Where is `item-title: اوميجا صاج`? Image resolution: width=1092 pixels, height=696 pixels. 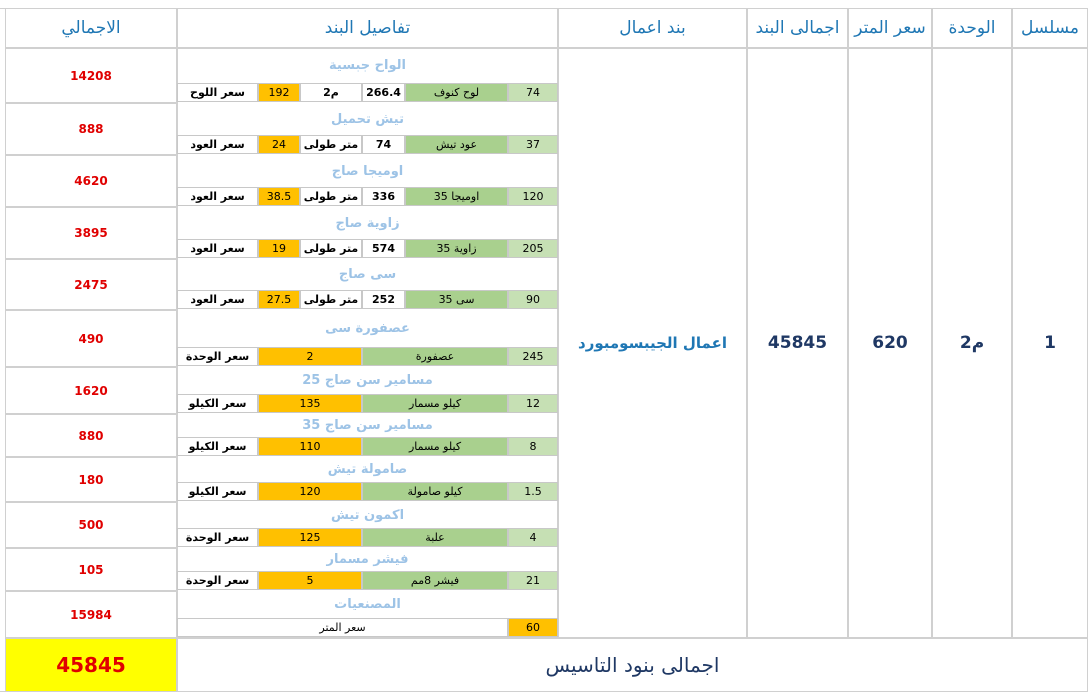
item-title: اوميجا صاج is located at coordinates (367, 171).